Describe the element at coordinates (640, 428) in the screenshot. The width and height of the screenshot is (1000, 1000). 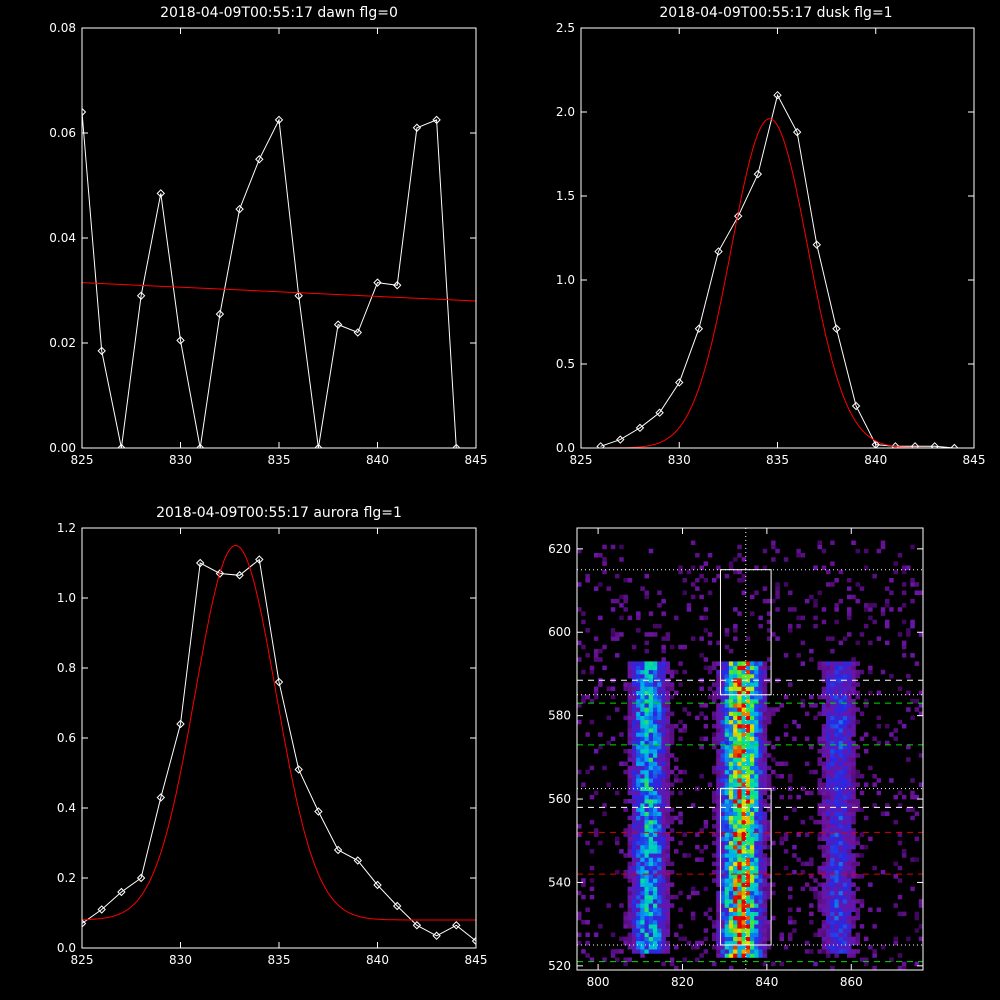
I see `diamond-marker` at that location.